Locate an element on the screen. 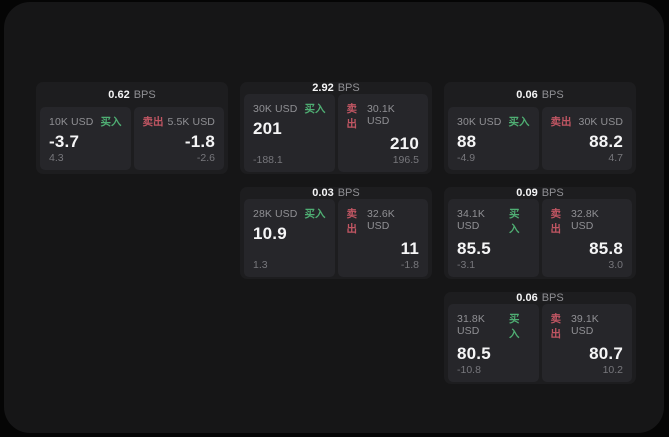 The image size is (669, 437). buy-secondary-value: -188.1 is located at coordinates (268, 160).